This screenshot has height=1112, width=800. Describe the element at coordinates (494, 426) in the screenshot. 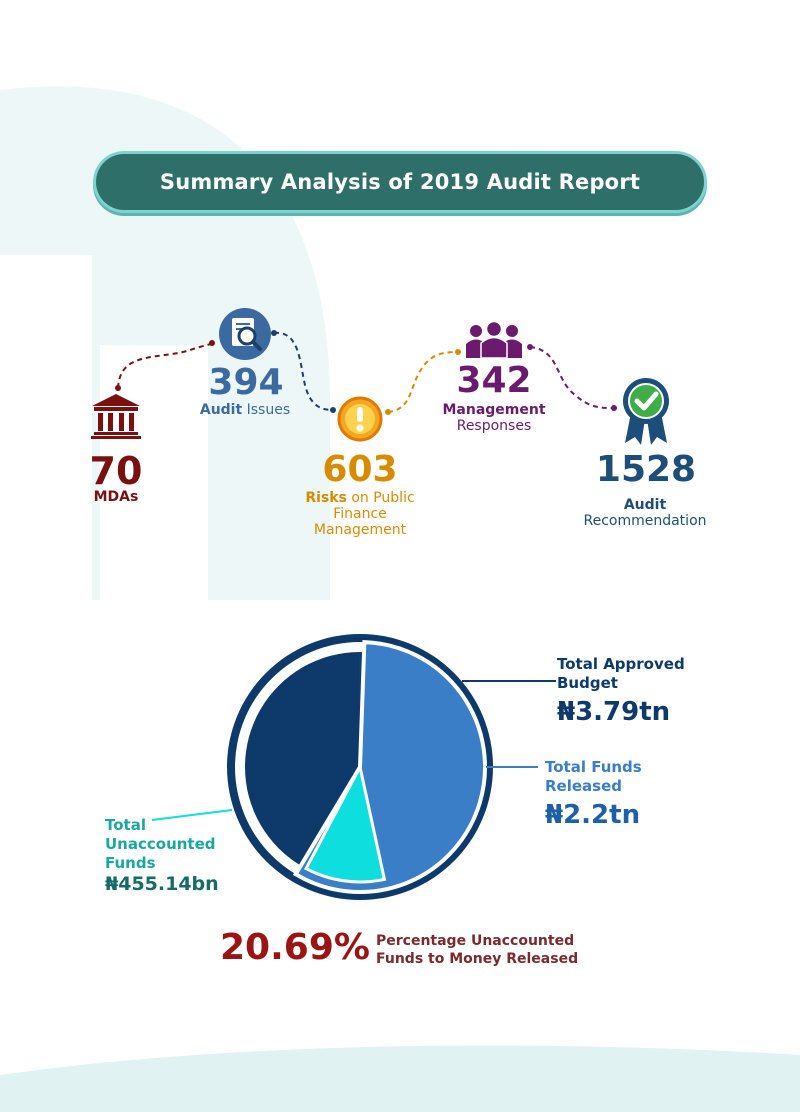

I see `management-label-line2: Responses` at that location.